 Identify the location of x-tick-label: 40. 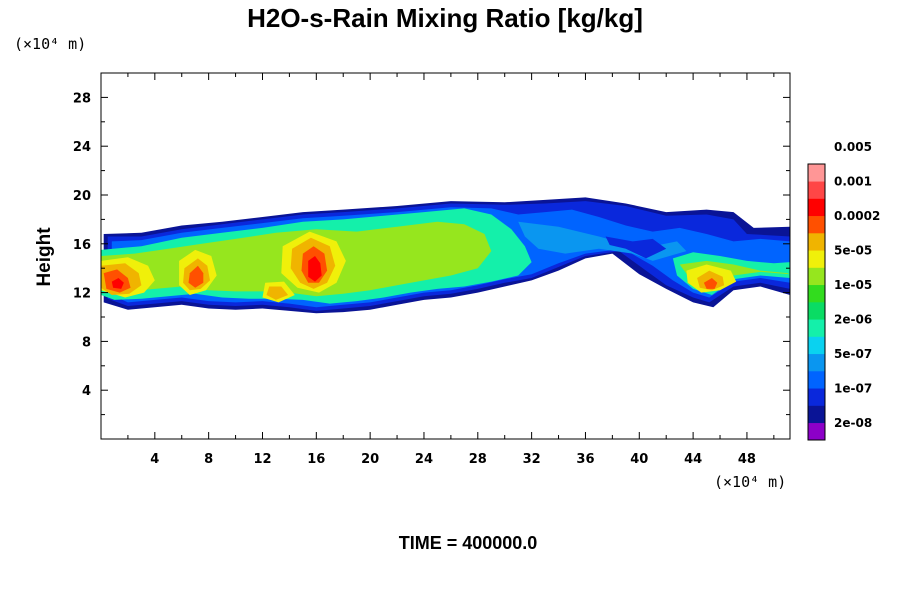
(639, 459).